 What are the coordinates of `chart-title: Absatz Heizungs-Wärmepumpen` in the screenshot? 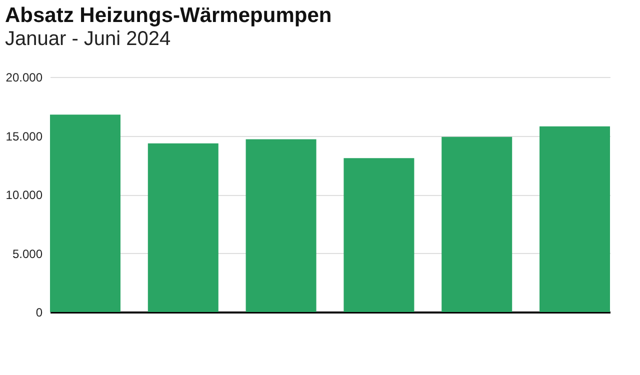 It's located at (168, 15).